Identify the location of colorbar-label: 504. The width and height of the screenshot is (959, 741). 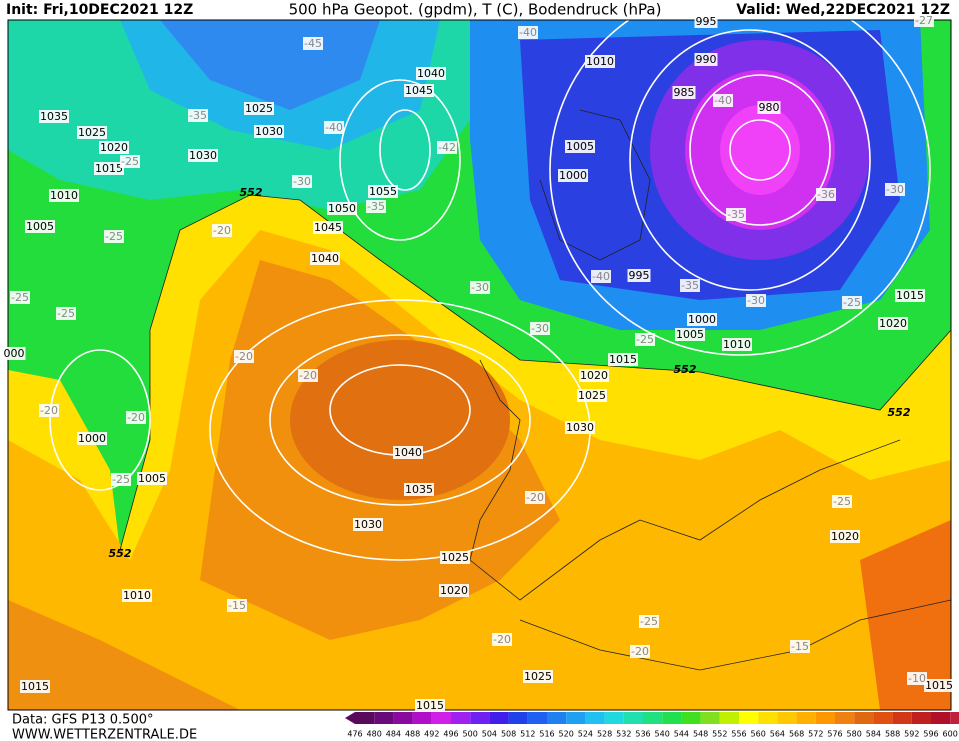
(489, 734).